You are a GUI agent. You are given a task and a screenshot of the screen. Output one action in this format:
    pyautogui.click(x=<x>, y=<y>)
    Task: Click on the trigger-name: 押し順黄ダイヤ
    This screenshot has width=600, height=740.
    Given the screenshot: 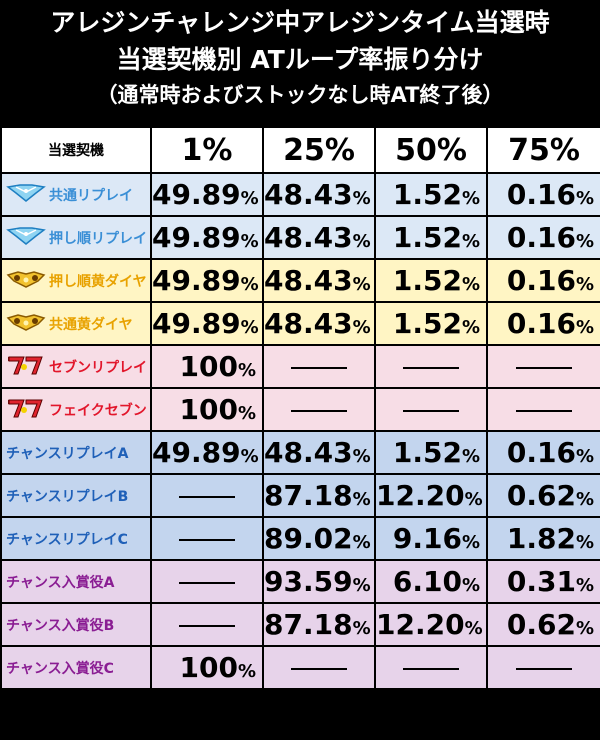 What is the action you would take?
    pyautogui.click(x=98, y=281)
    